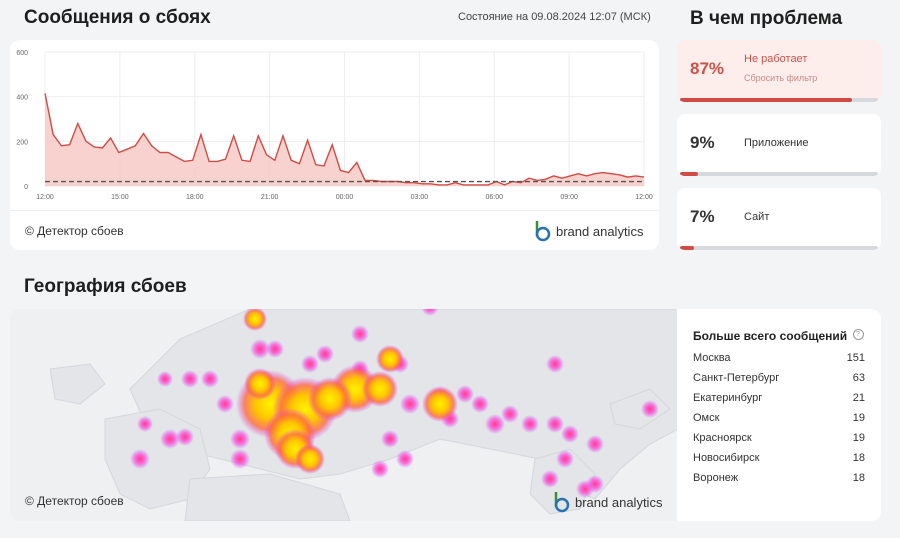 Image resolution: width=900 pixels, height=538 pixels. What do you see at coordinates (619, 502) in the screenshot?
I see `brand-name: brand analytics` at bounding box center [619, 502].